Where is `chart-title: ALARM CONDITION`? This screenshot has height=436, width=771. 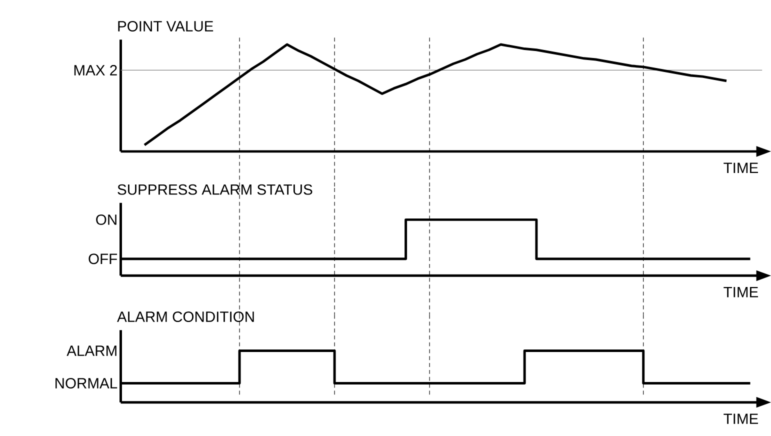 chart-title: ALARM CONDITION is located at coordinates (185, 316).